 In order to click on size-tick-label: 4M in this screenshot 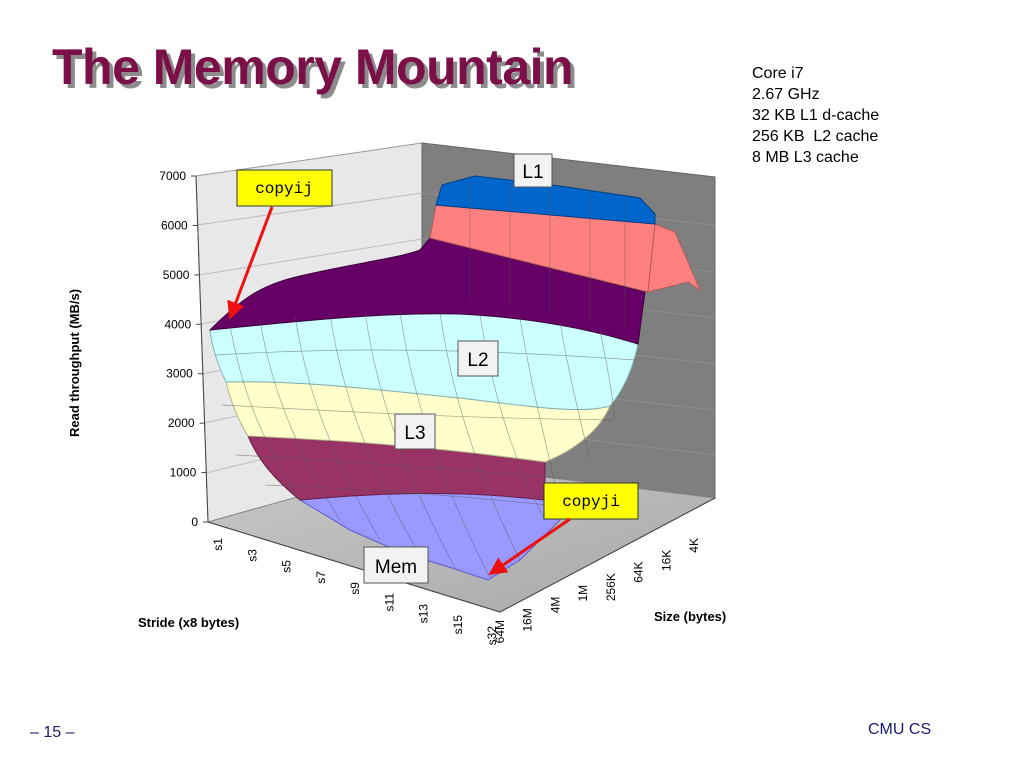, I will do `click(555, 605)`.